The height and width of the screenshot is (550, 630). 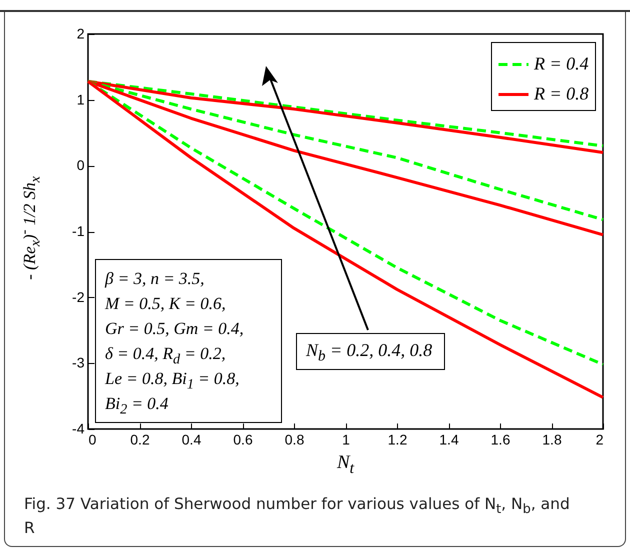 I want to click on y-tick-label: -4, so click(x=78, y=428).